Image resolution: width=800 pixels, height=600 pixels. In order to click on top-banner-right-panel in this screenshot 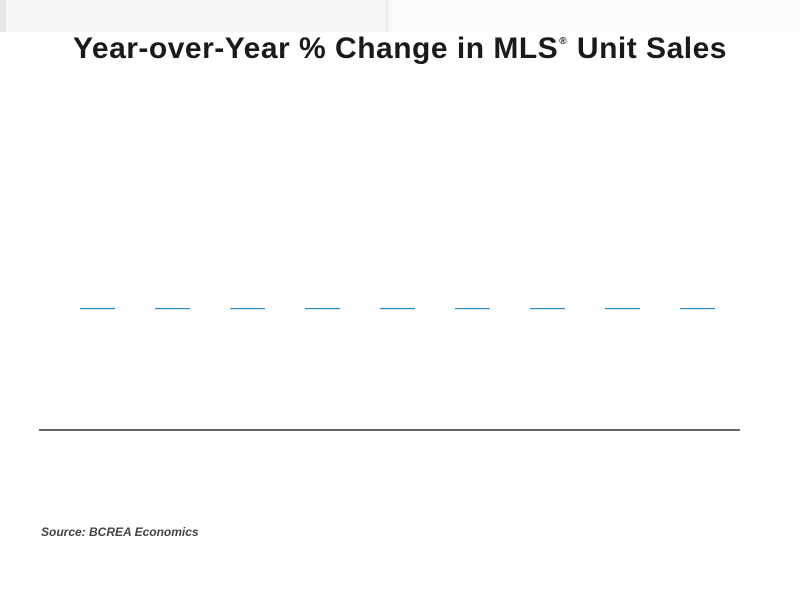, I will do `click(594, 16)`.